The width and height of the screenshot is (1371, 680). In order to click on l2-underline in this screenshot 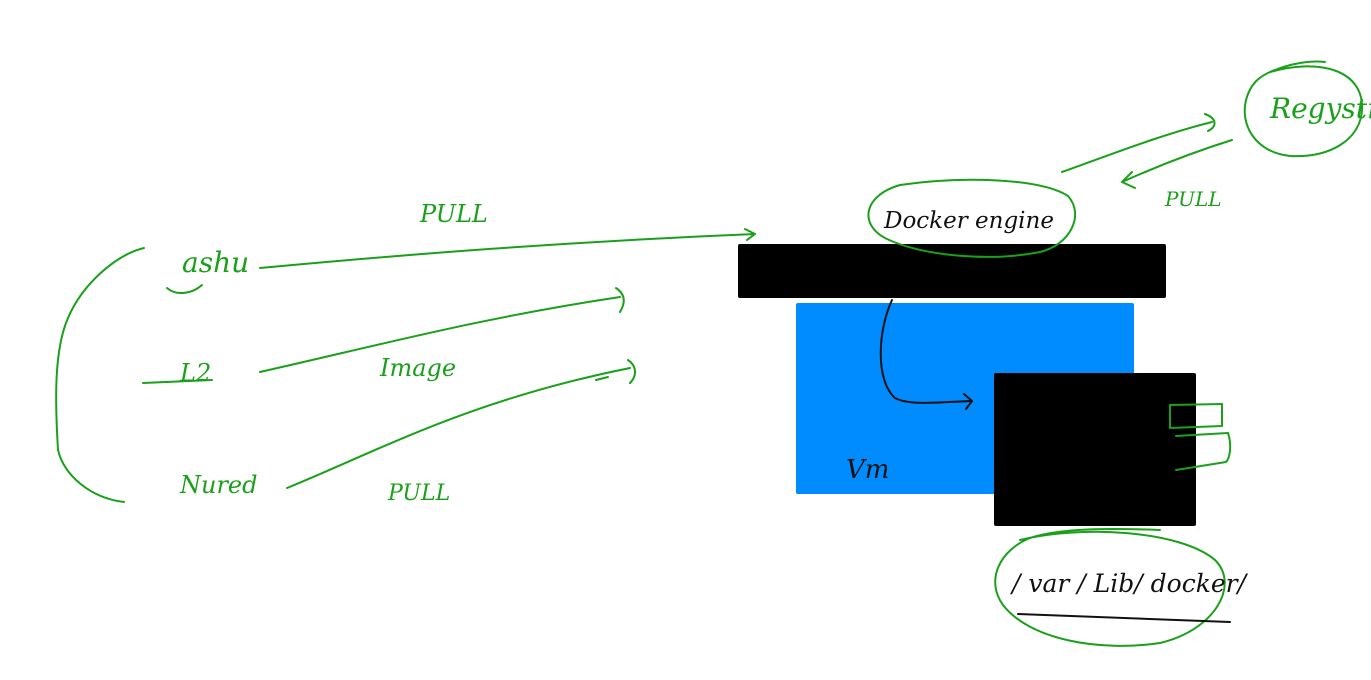, I will do `click(177, 381)`.